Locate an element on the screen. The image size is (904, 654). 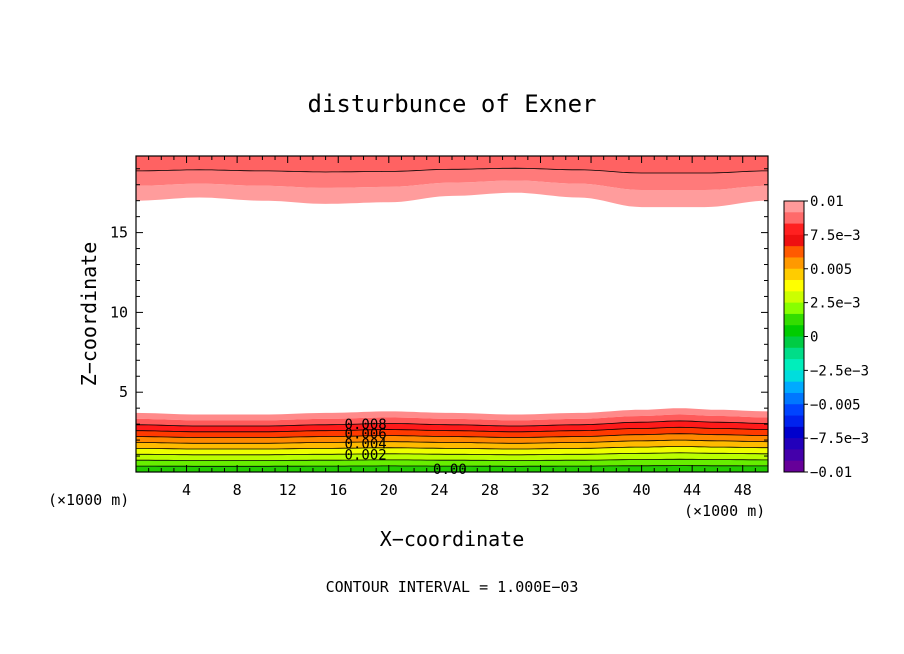
colorbar-label: 7.5e−3 is located at coordinates (835, 236).